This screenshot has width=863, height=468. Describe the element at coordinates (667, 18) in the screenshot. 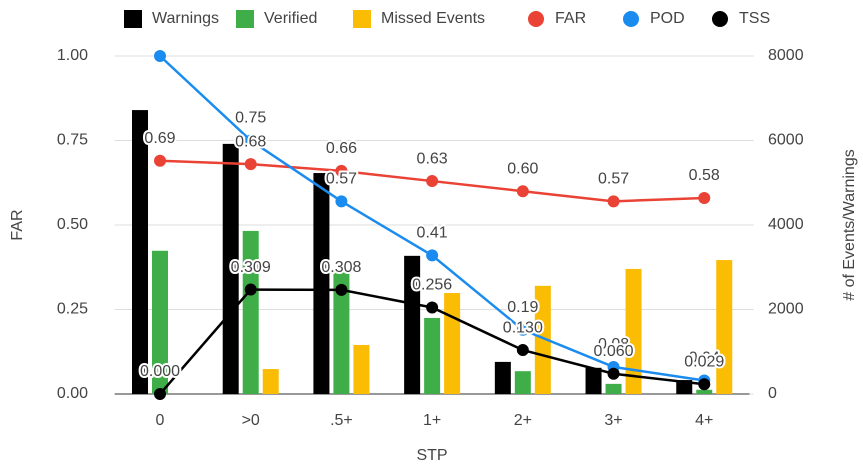

I see `legend-label: POD` at that location.